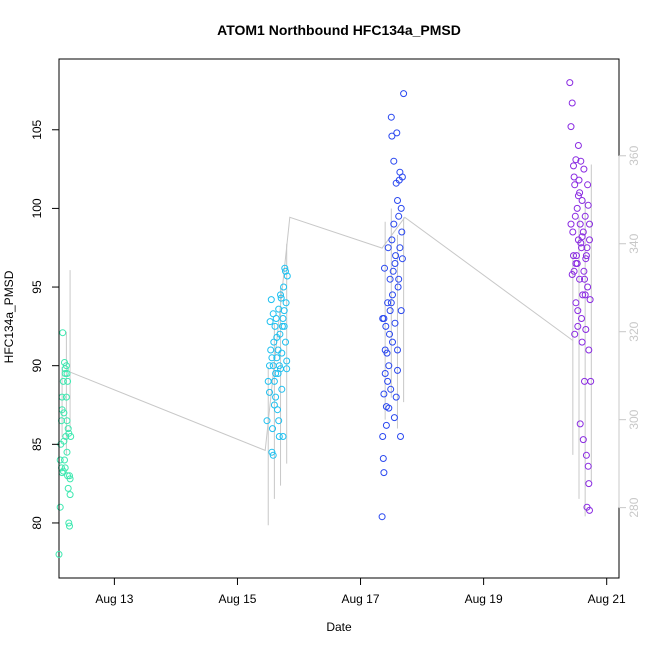 Image resolution: width=650 pixels, height=650 pixels. I want to click on x-axis: Aug 13 Aug 15 Aug 17 Aug 19 Aug 21, so click(360, 591).